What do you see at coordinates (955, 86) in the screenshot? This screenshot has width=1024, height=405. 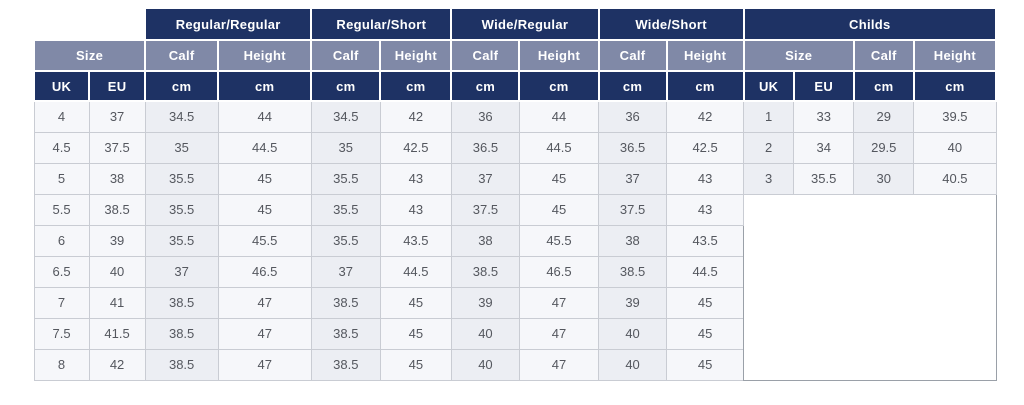 I see `unit-header-cm-childs: cm` at bounding box center [955, 86].